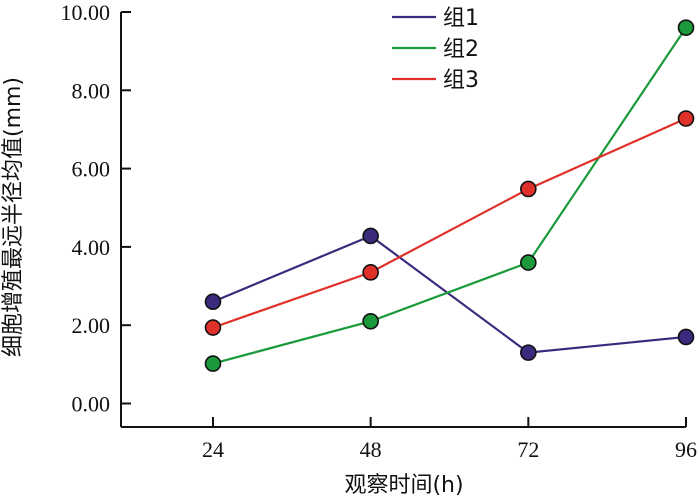 The image size is (700, 501). I want to click on legend: 组1 组2 组3, so click(435, 49).